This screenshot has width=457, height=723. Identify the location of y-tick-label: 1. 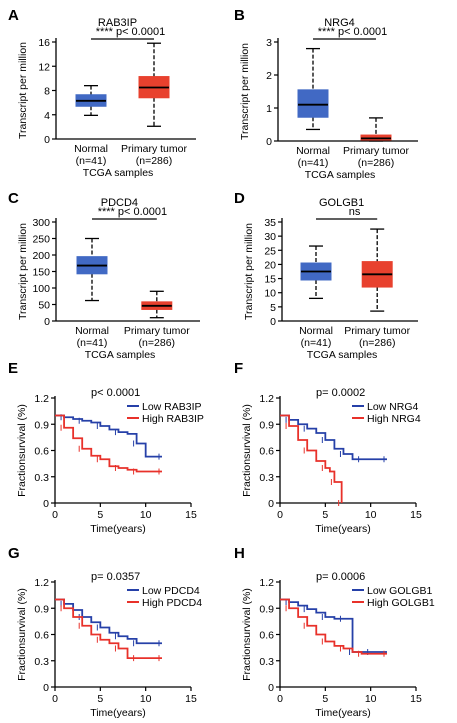
(269, 109).